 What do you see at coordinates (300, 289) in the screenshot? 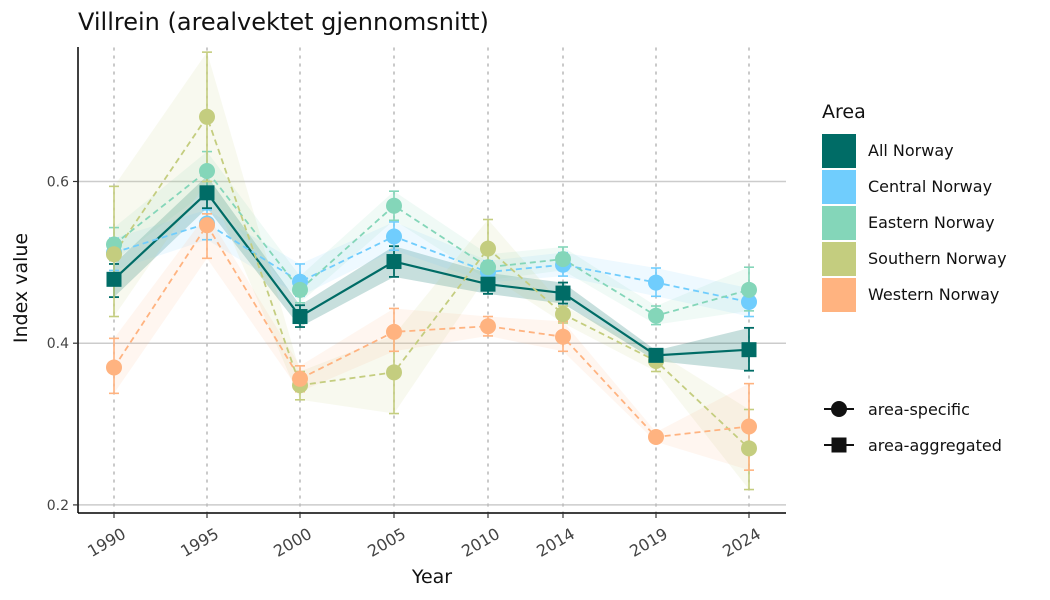
I see `point-eastern-norway-2000` at bounding box center [300, 289].